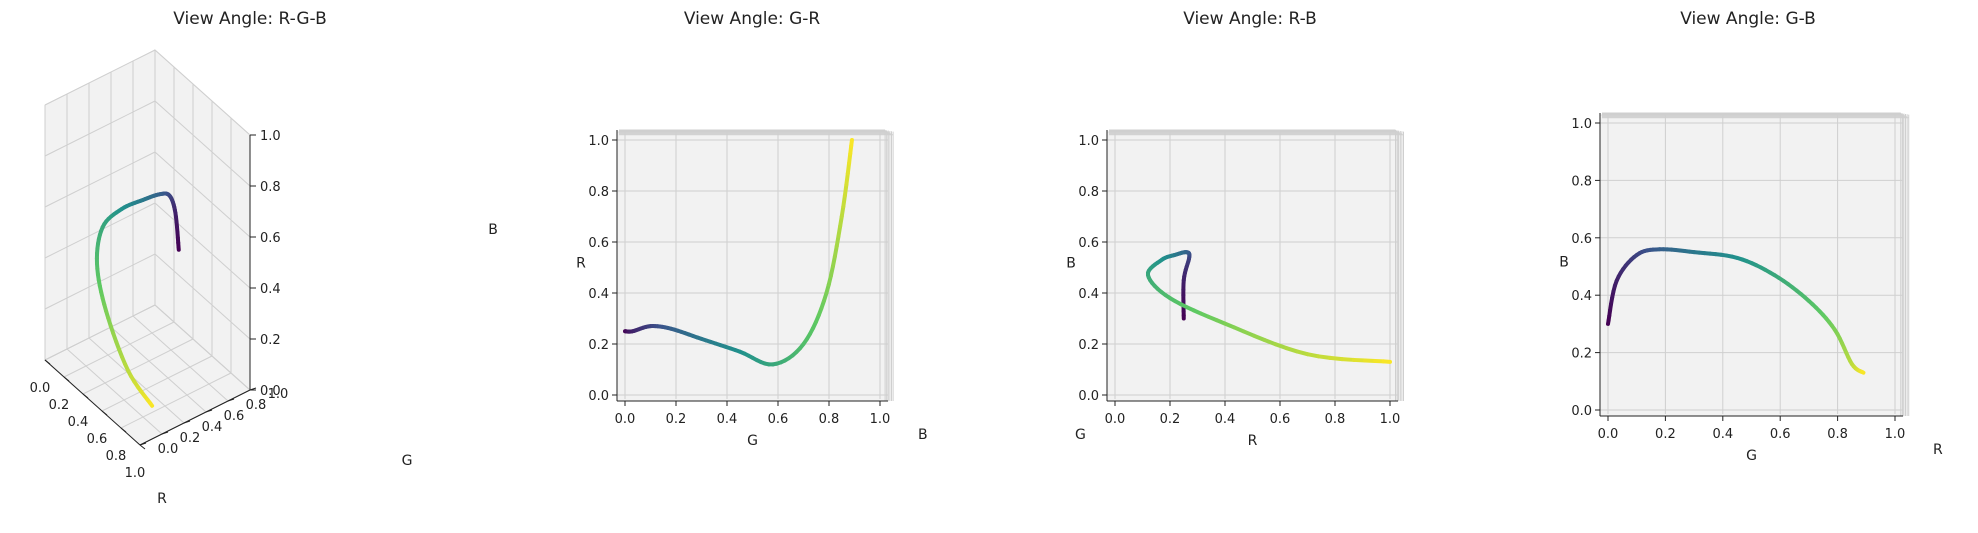  What do you see at coordinates (270, 289) in the screenshot?
I see `z-tick-label: 0.4` at bounding box center [270, 289].